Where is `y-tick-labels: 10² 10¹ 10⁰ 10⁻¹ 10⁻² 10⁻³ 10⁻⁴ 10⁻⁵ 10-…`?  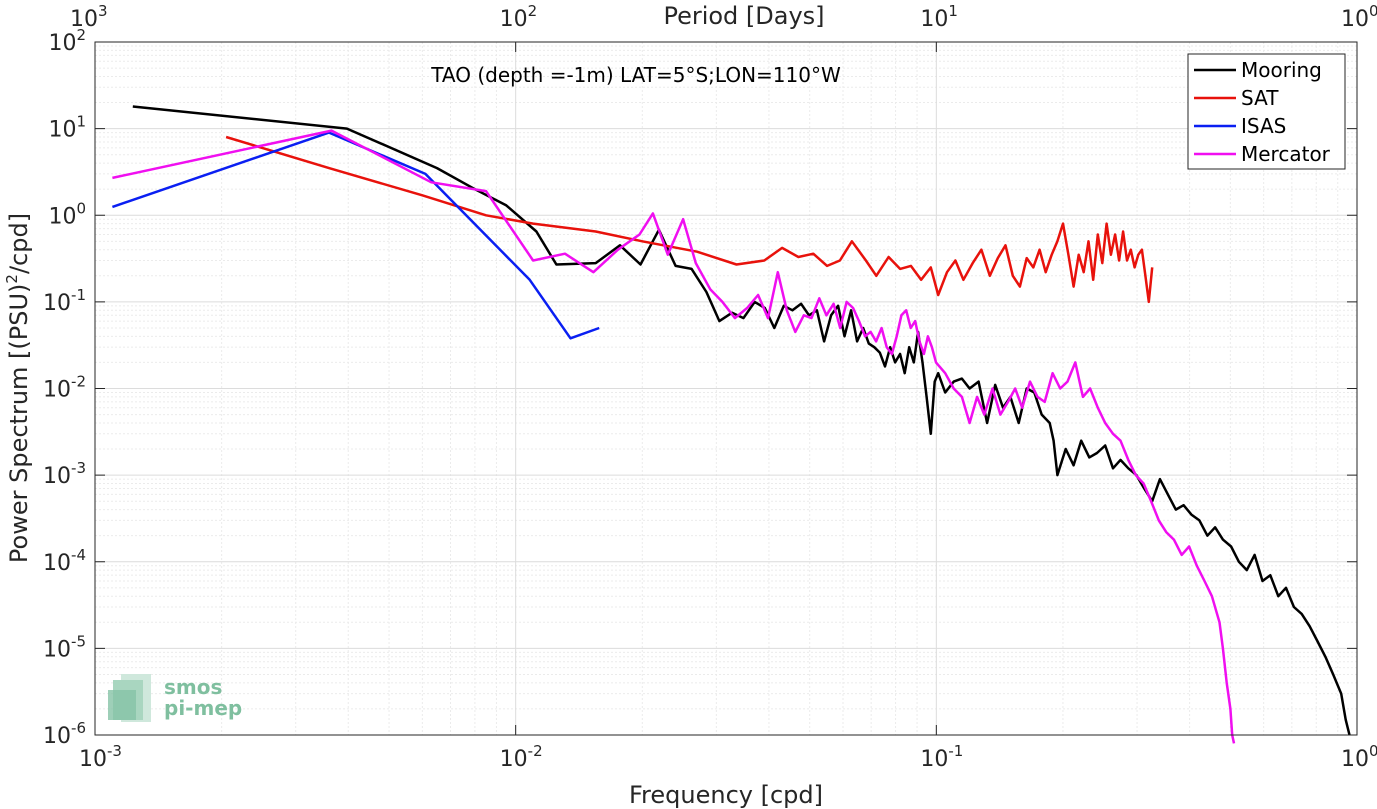
y-tick-labels: 10² 10¹ 10⁰ 10⁻¹ 10⁻² 10⁻³ 10⁻⁴ 10⁻⁵ 10-… is located at coordinates (64, 387).